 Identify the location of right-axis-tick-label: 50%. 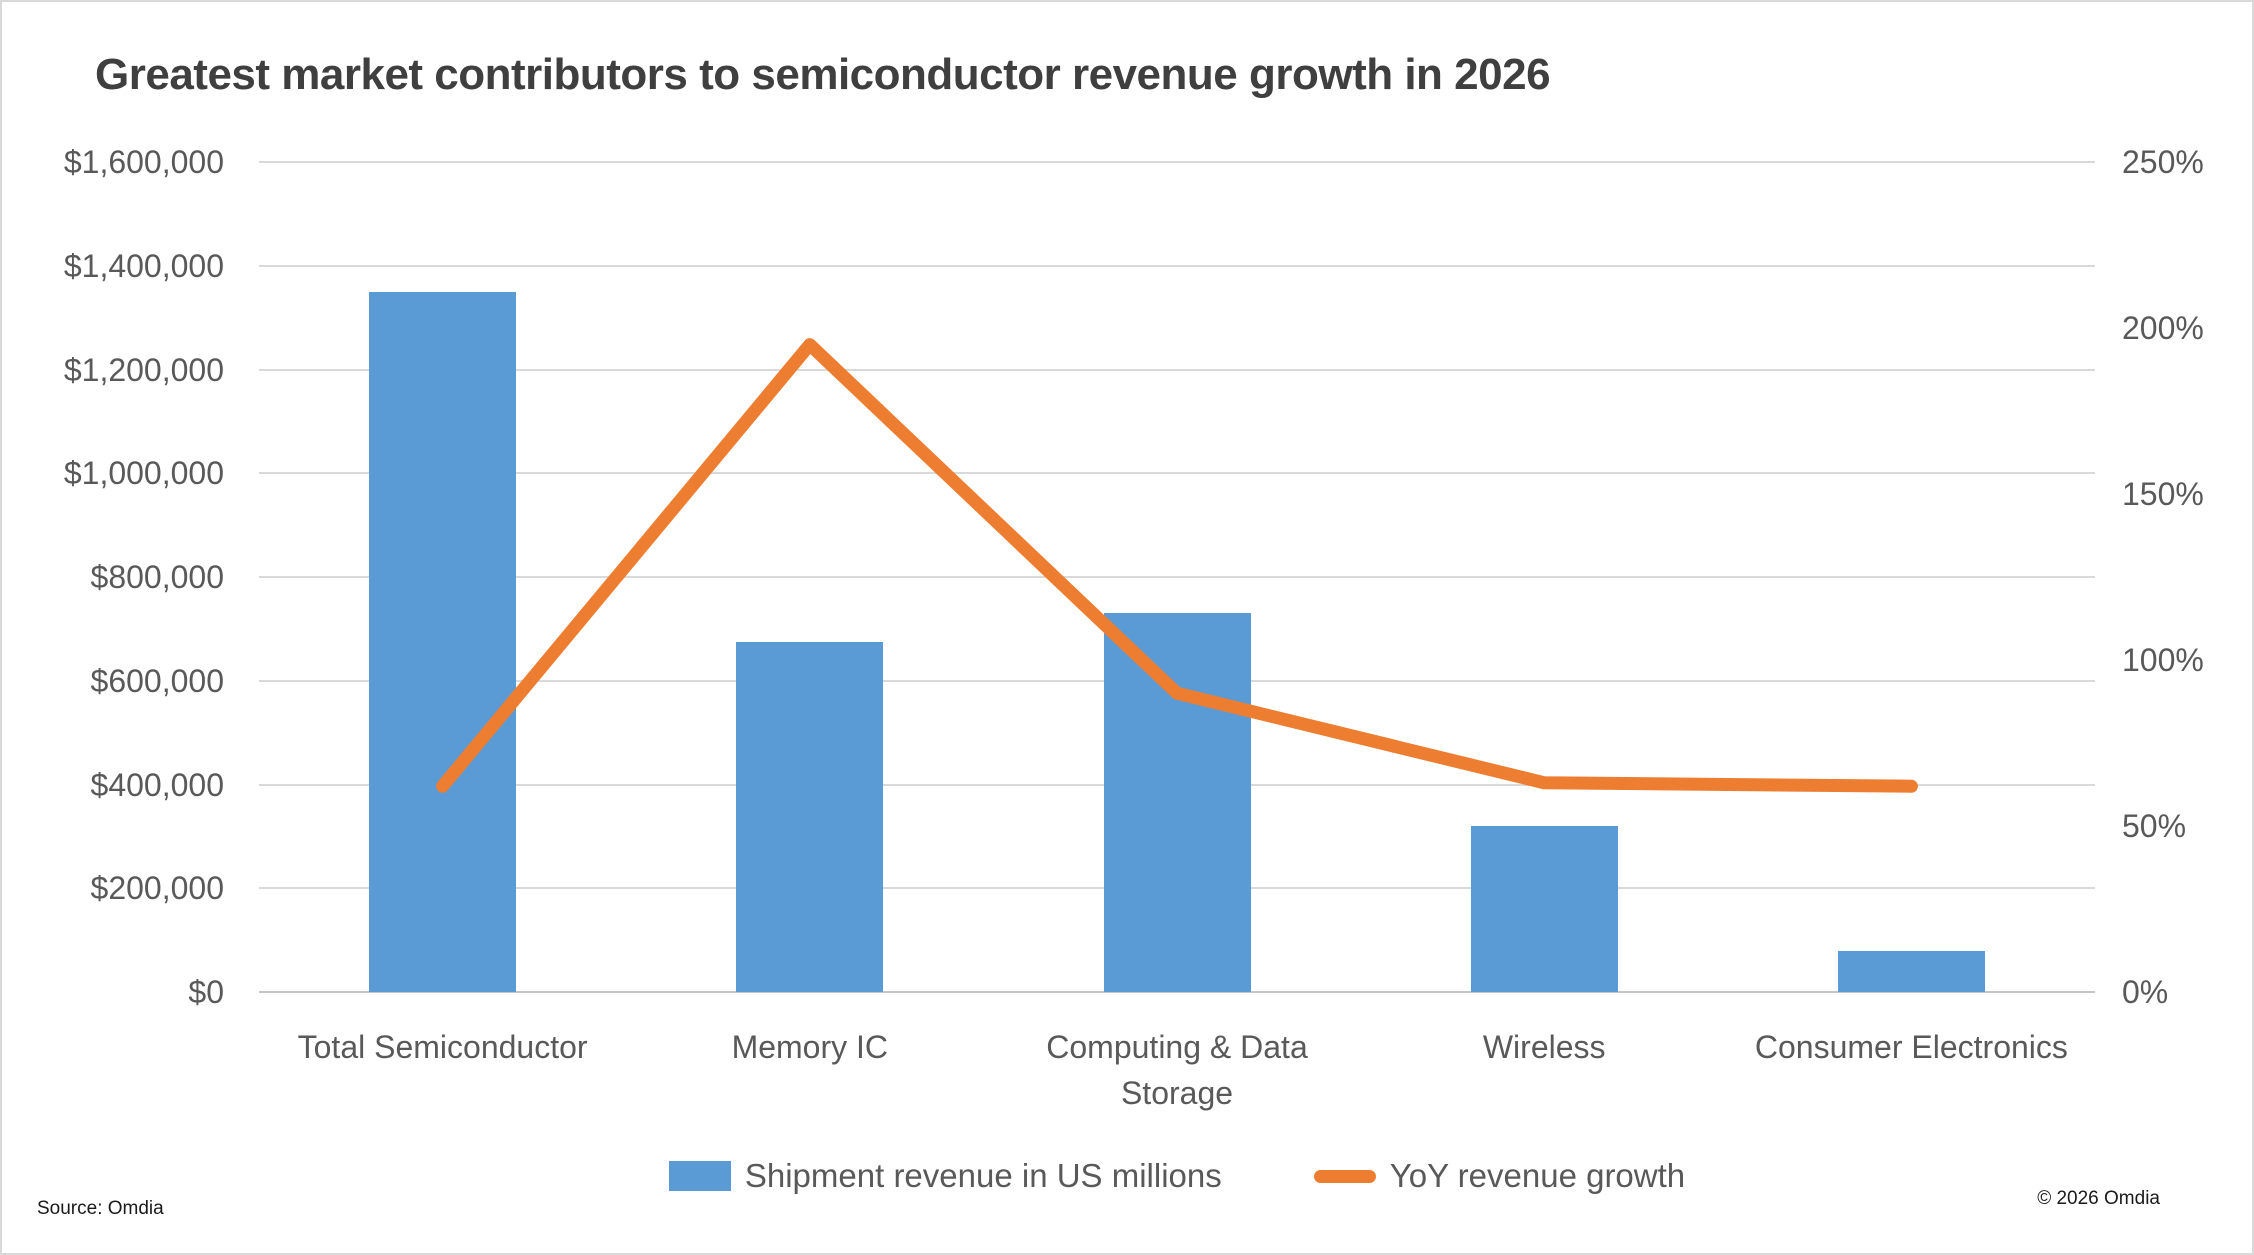
(2154, 826).